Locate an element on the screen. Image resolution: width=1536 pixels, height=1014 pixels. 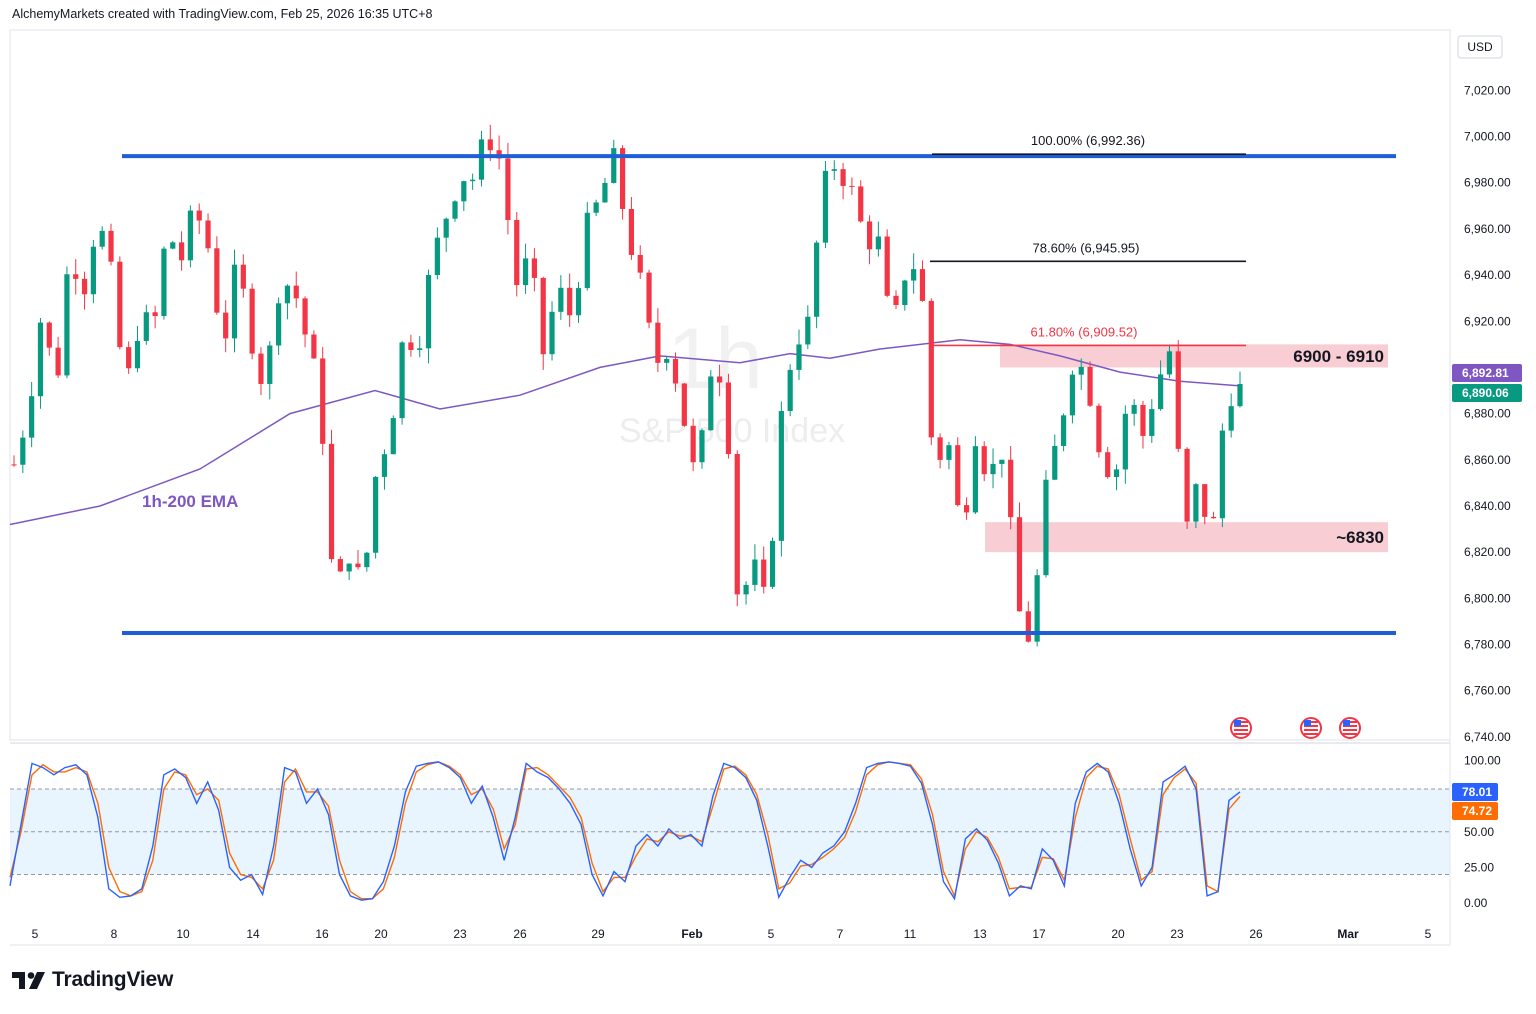
time-tick-label: 7 is located at coordinates (840, 934).